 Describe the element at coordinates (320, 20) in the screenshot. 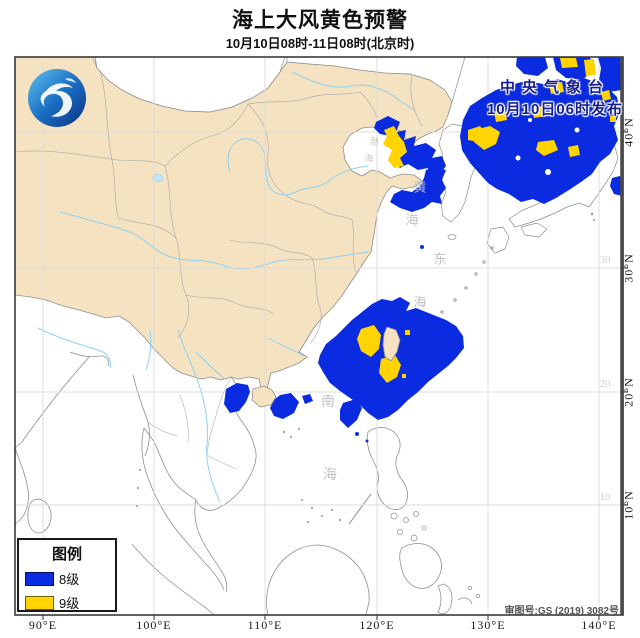

I see `page-title: 海上大风黄色预警` at that location.